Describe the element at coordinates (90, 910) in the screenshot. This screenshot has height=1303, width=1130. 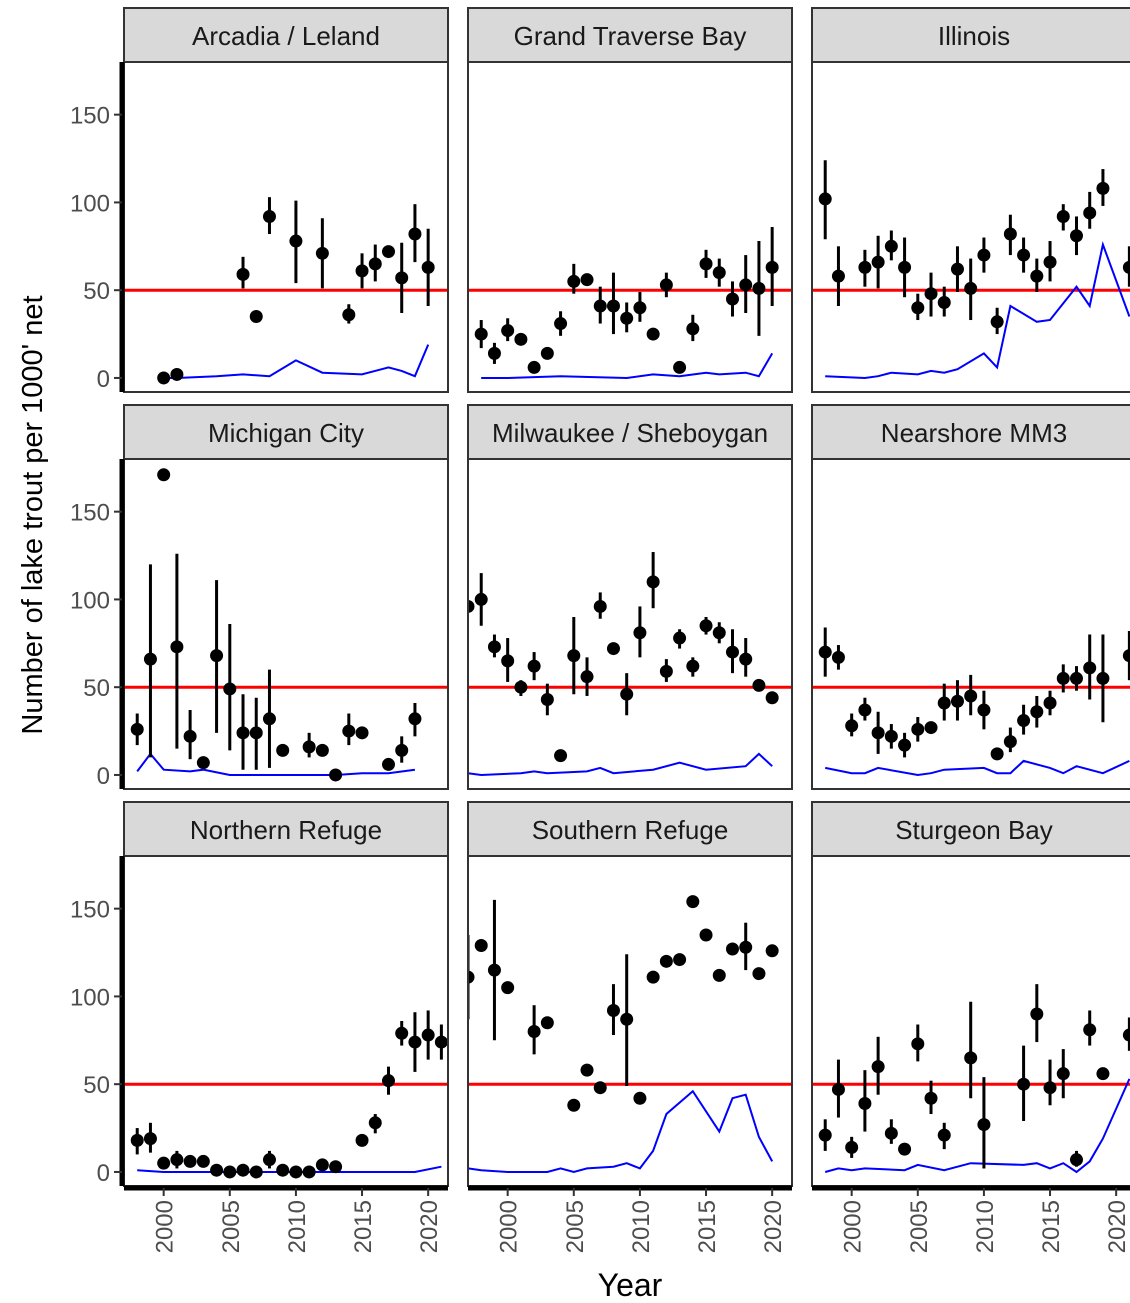
I see `y-tick-label: 150` at that location.